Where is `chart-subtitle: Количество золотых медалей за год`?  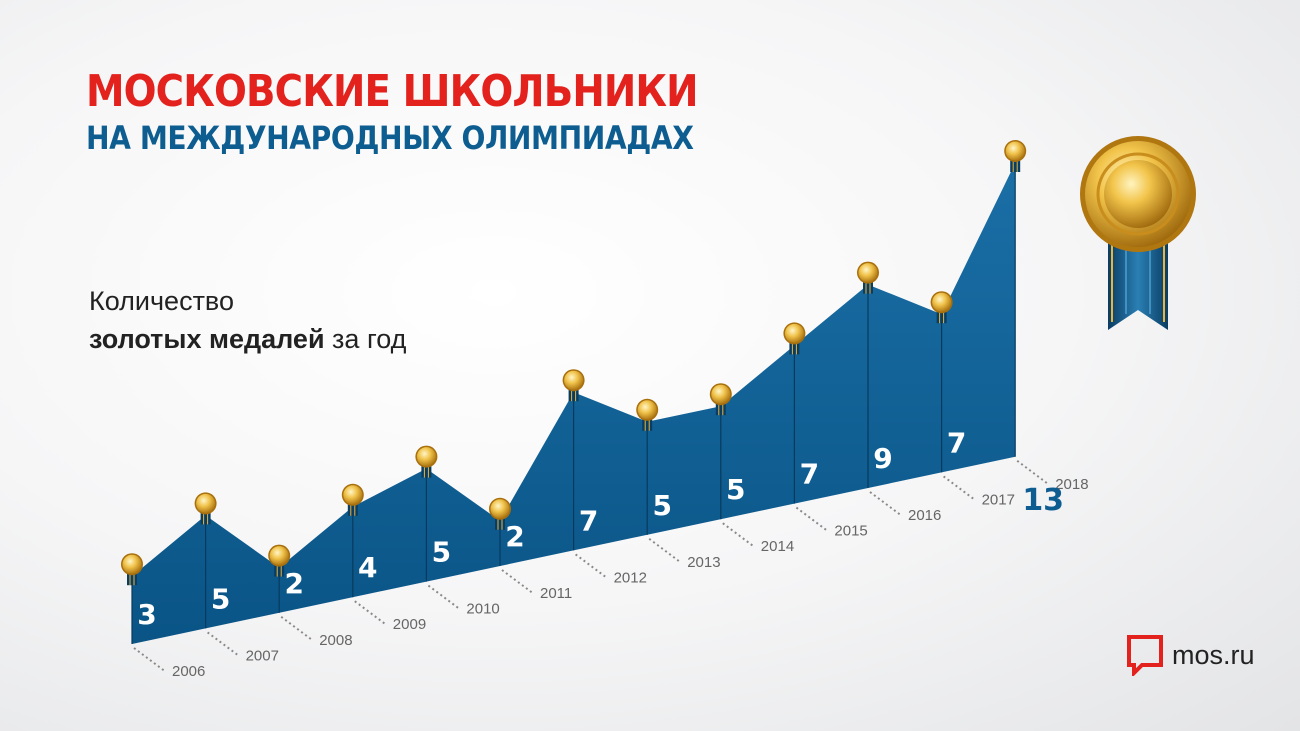
chart-subtitle: Количество золотых медалей за год is located at coordinates (247, 320).